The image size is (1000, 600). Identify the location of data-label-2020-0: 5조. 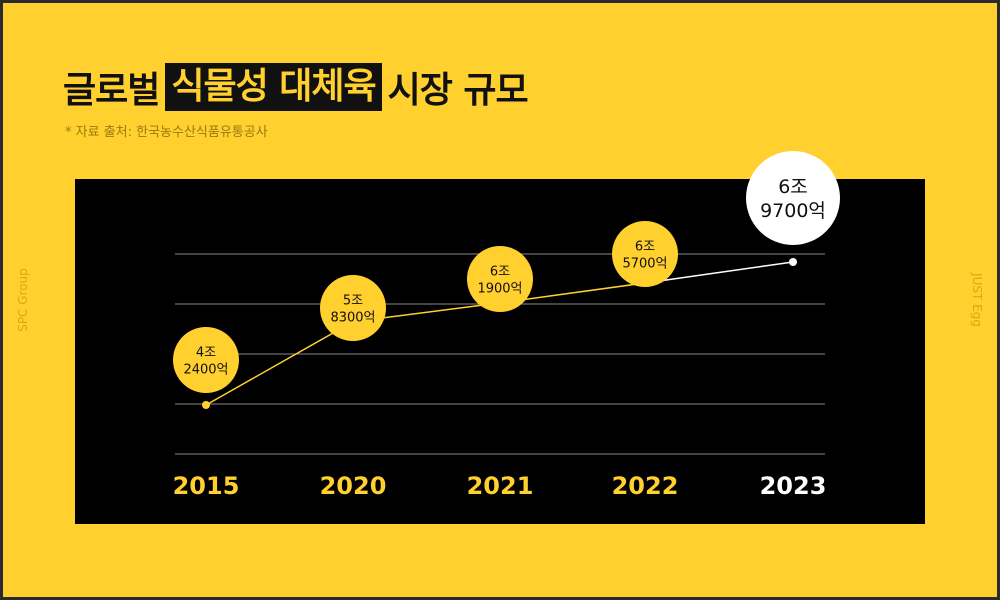
(353, 301).